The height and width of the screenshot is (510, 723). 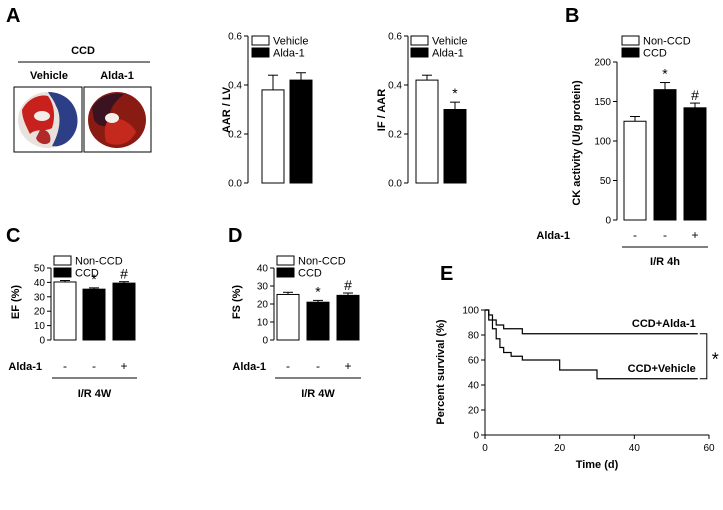 What do you see at coordinates (395, 86) in the screenshot?
I see `y-tick-label: 0.4` at bounding box center [395, 86].